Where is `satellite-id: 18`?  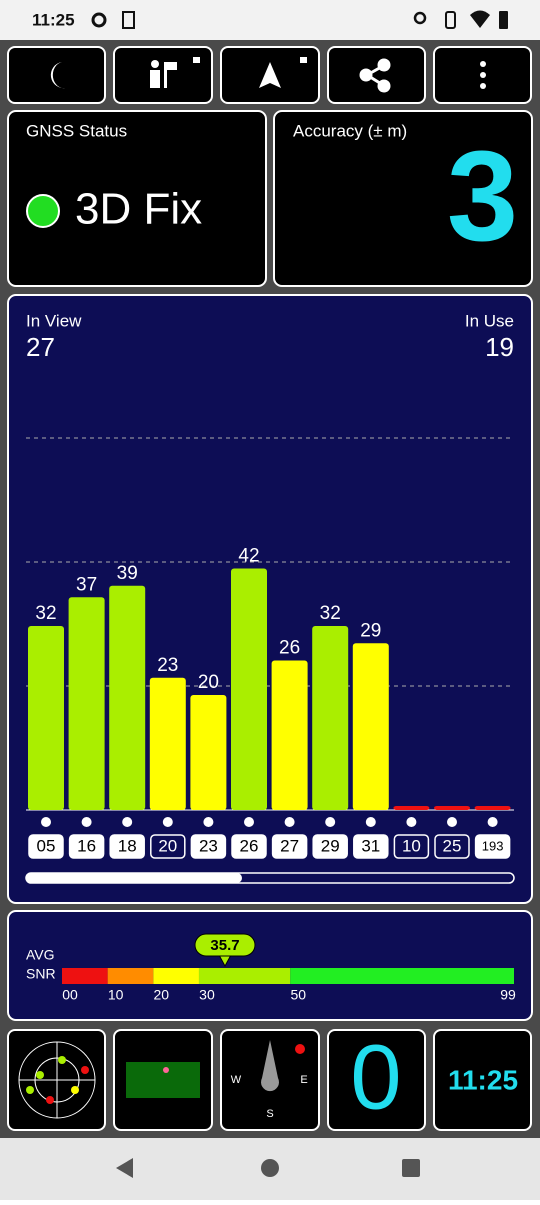
satellite-id: 18 is located at coordinates (127, 845).